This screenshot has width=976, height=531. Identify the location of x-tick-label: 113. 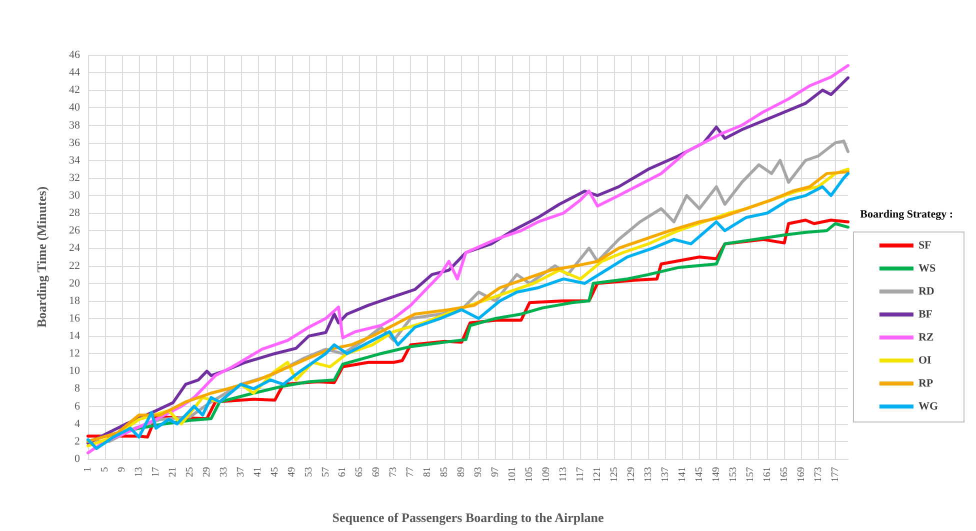
(564, 474).